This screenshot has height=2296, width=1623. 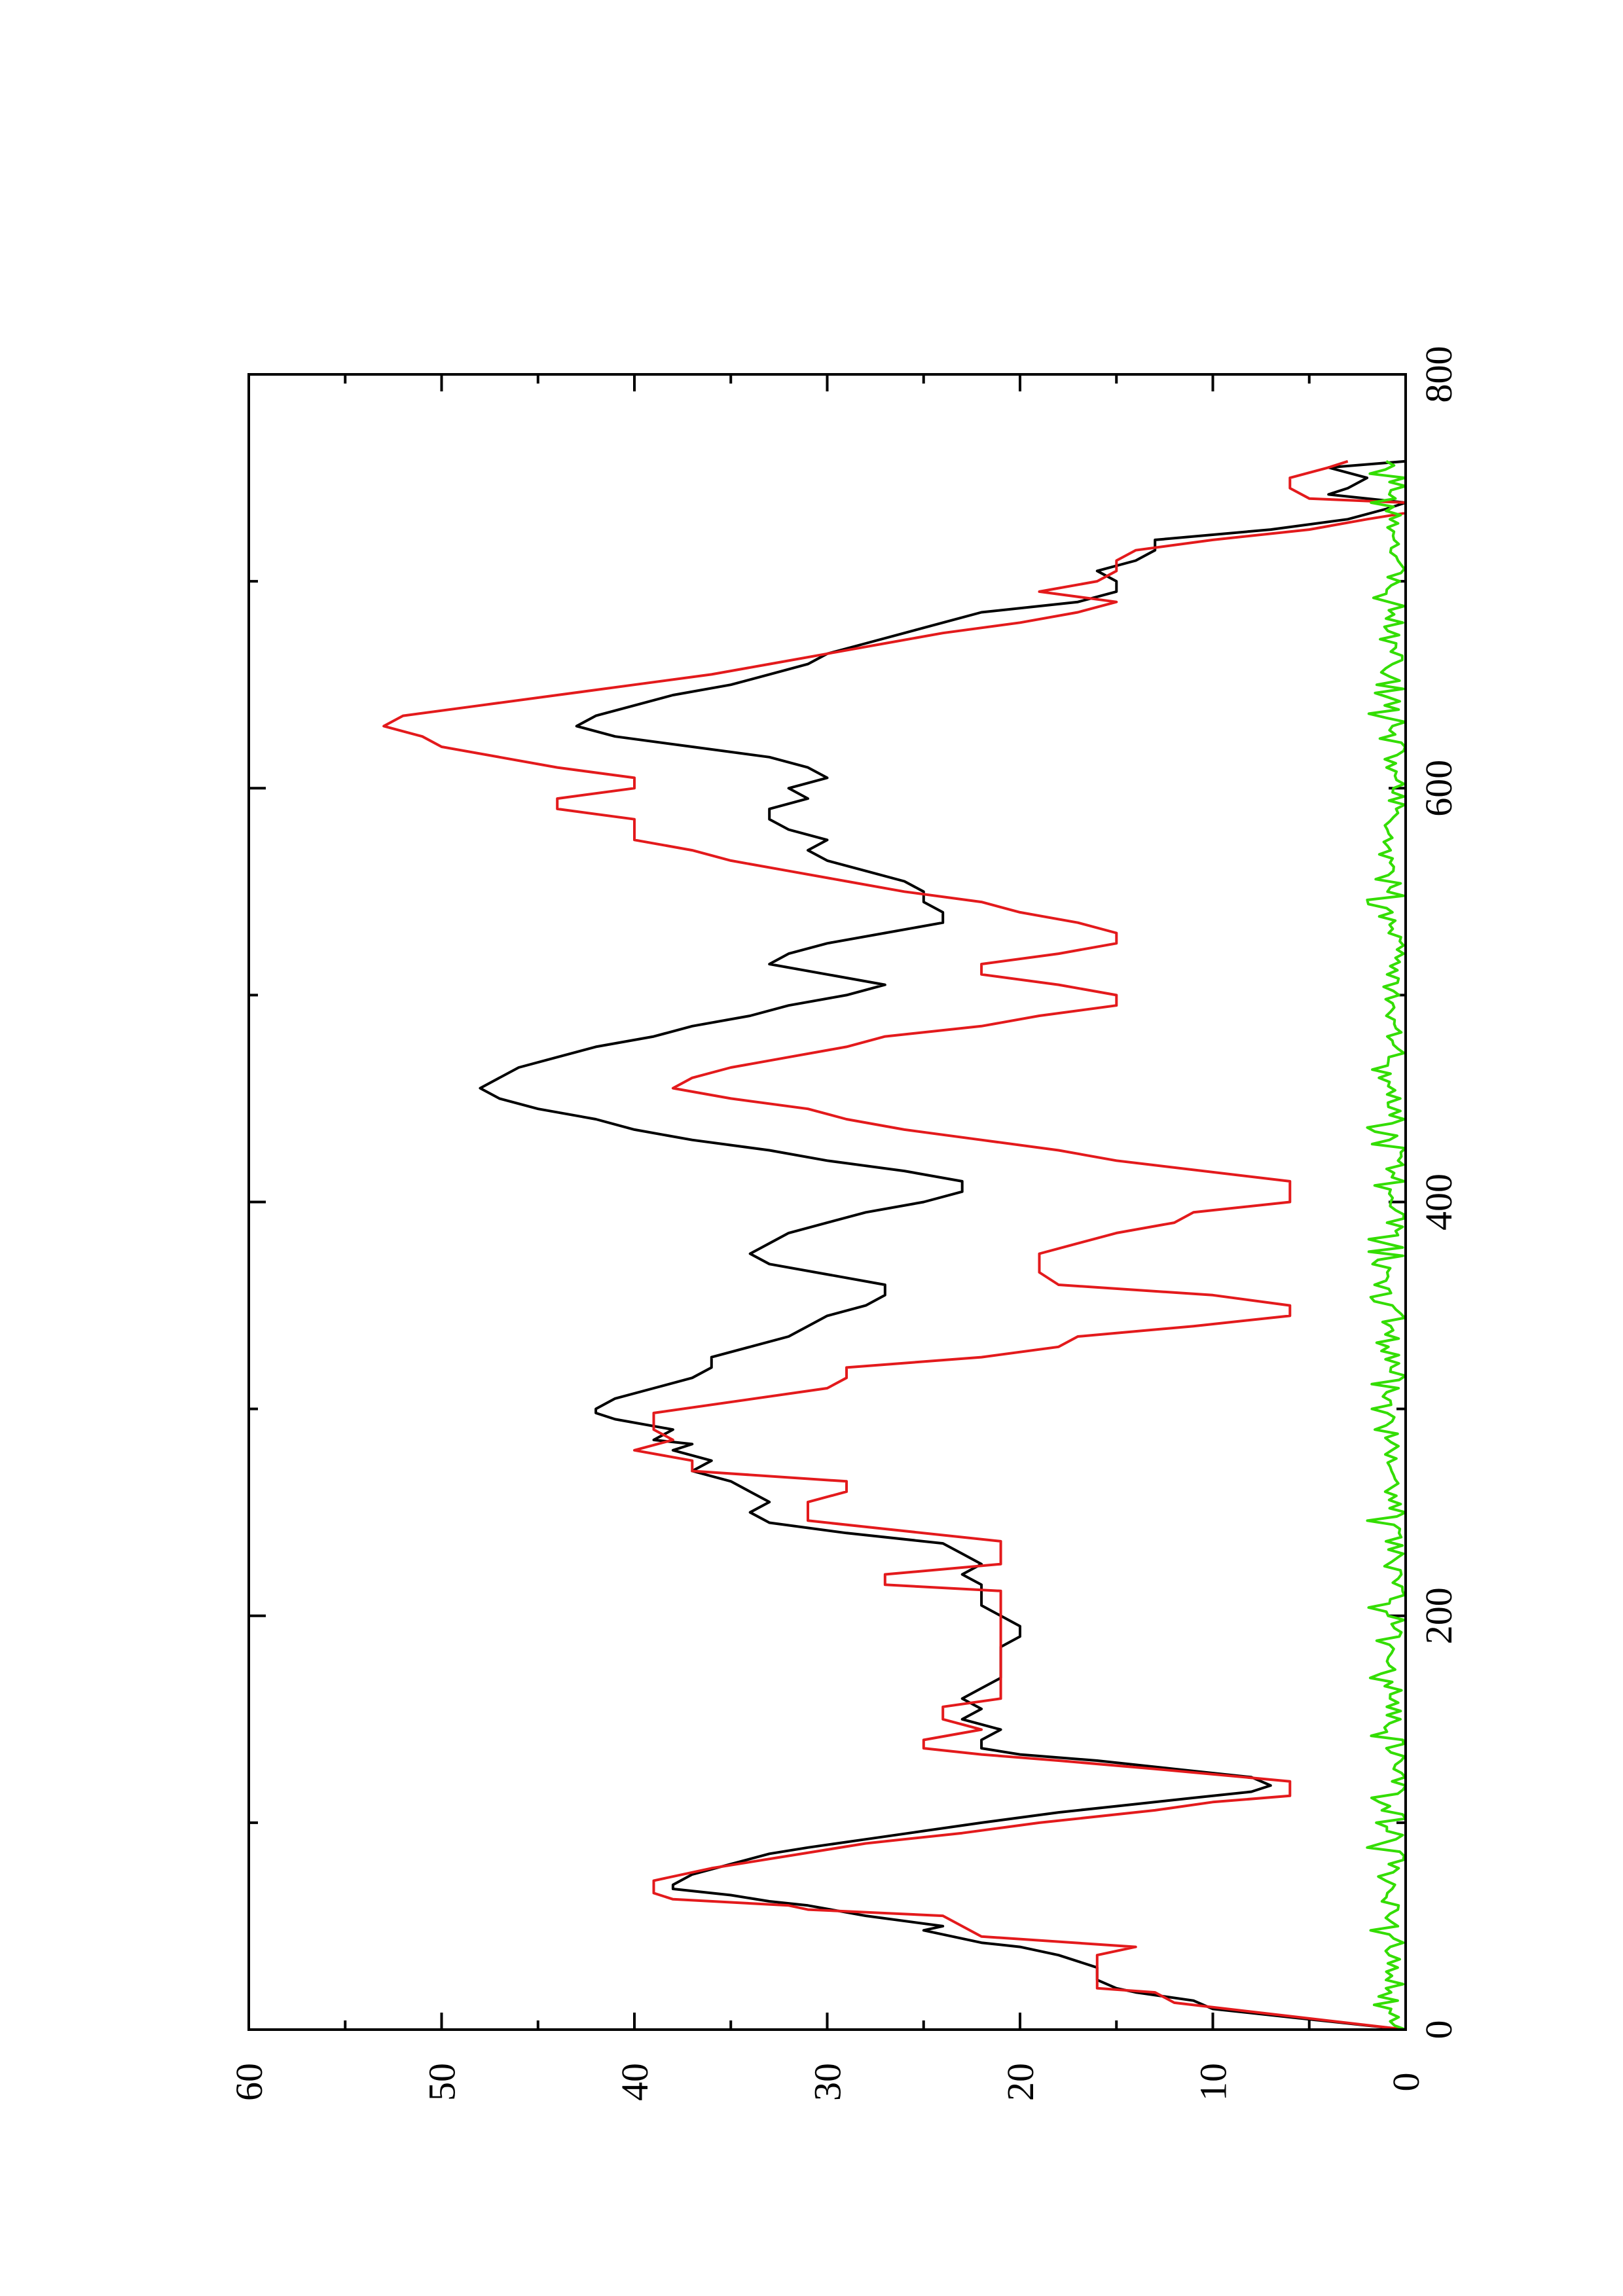 I want to click on x-tick-label: 400, so click(x=1438, y=1202).